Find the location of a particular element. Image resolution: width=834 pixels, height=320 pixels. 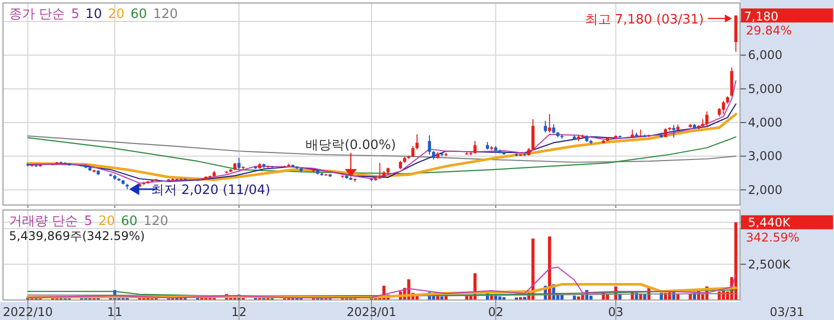

annotation: 배당락(0.00%) is located at coordinates (351, 146).